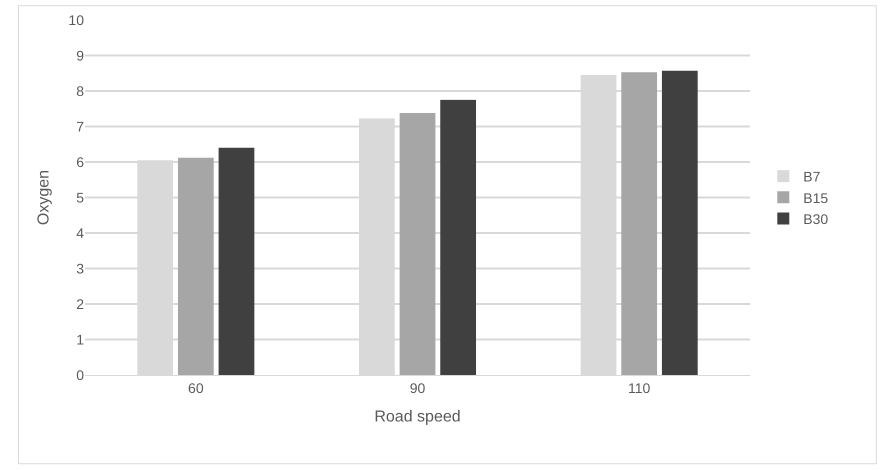 The image size is (890, 470). What do you see at coordinates (80, 126) in the screenshot?
I see `y-tick-label: 7` at bounding box center [80, 126].